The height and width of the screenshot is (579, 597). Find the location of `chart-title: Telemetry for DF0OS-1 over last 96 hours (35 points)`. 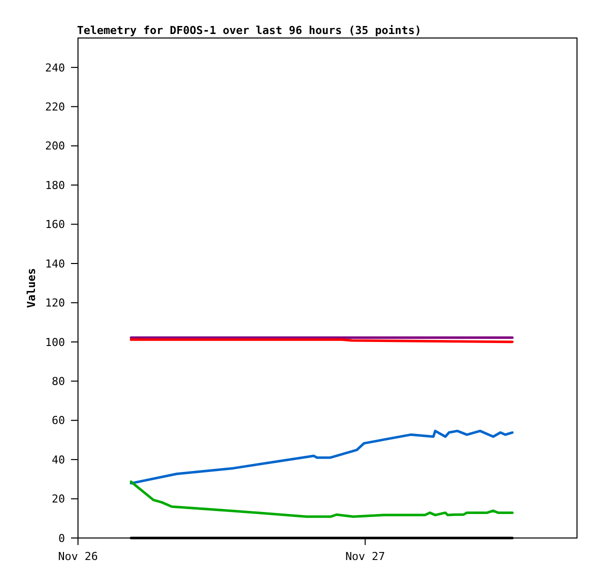

chart-title: Telemetry for DF0OS-1 over last 96 hours (35 points) is located at coordinates (249, 30).